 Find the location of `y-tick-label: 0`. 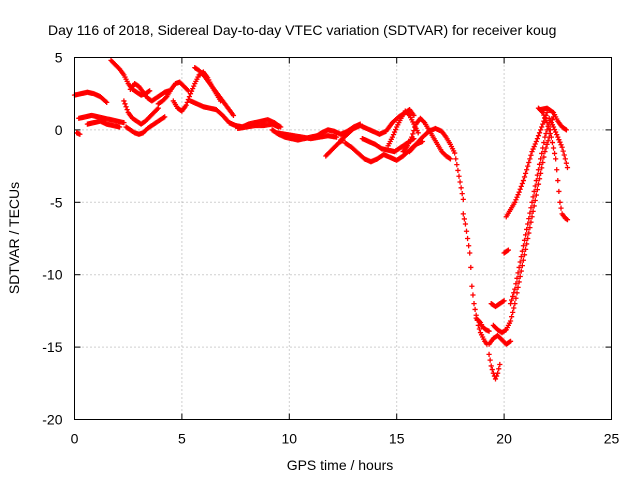

y-tick-label: 0 is located at coordinates (59, 130).